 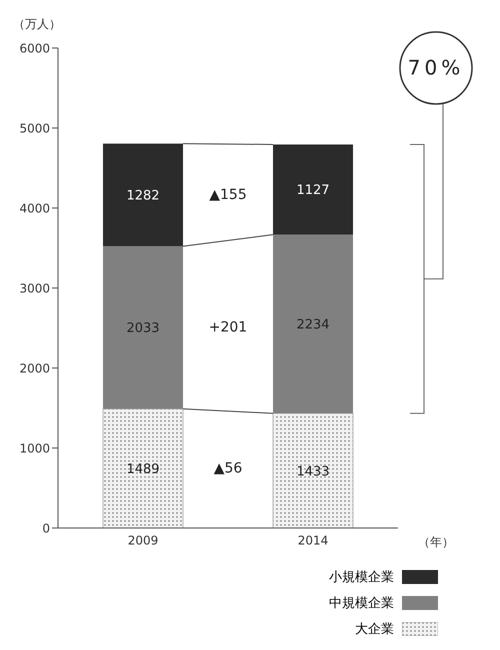 What do you see at coordinates (143, 541) in the screenshot?
I see `x-tick-label: 2009` at bounding box center [143, 541].